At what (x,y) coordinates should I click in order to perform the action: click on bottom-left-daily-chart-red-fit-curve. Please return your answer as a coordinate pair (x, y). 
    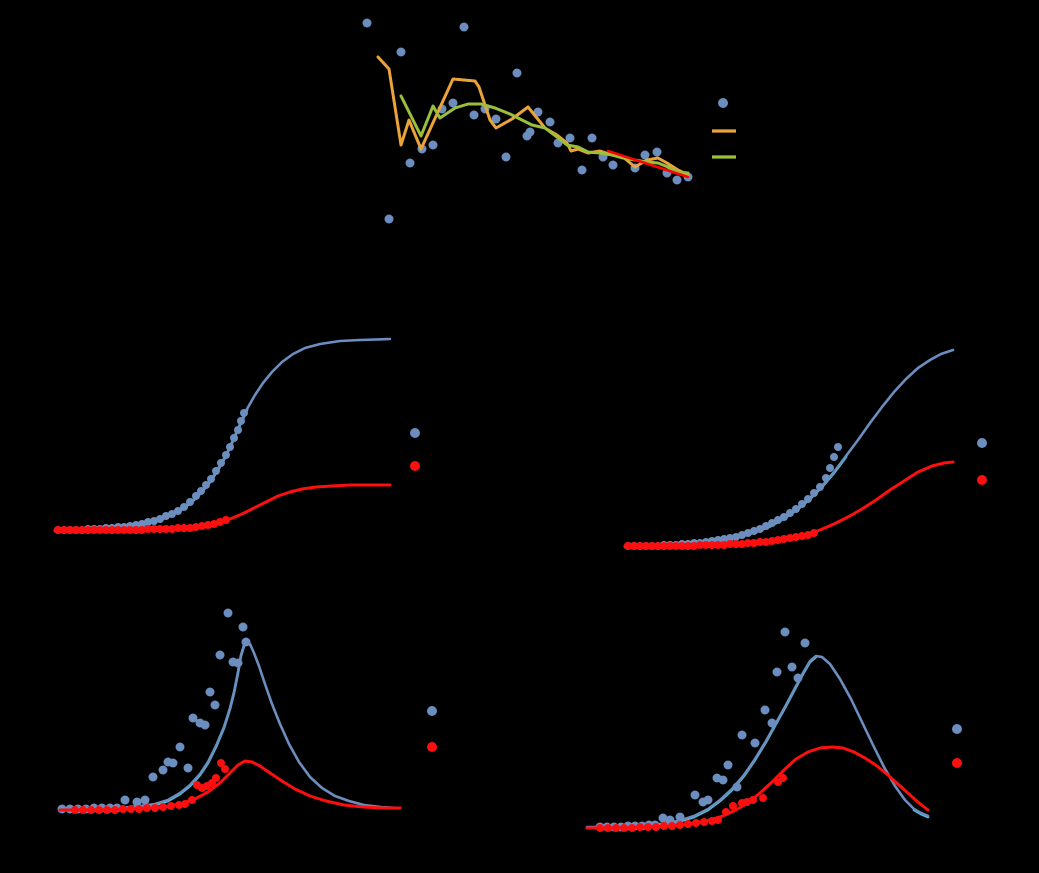
    Looking at the image, I should click on (230, 785).